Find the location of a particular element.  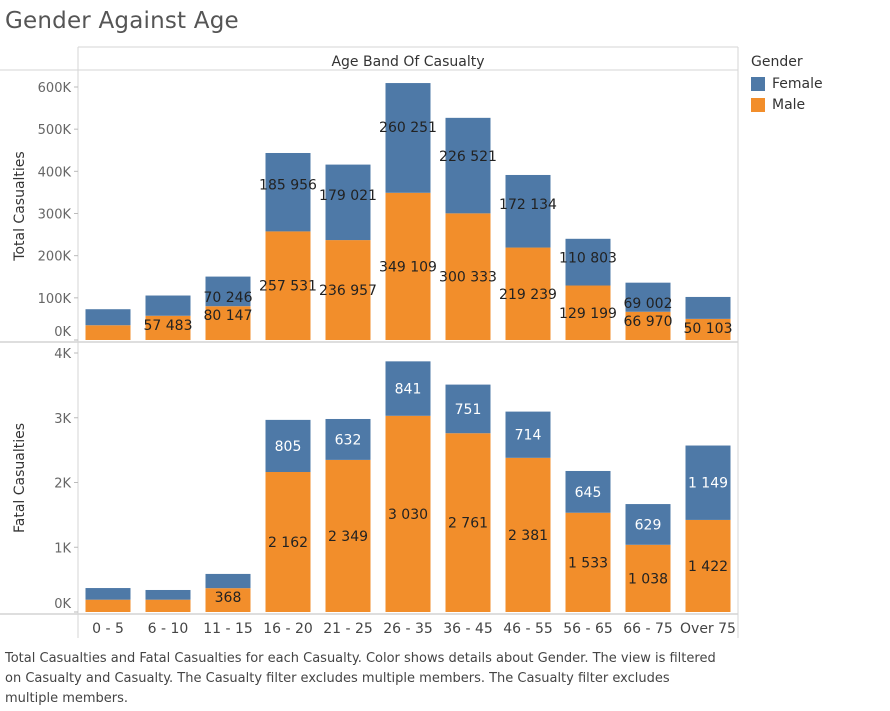

x-tick-label: 26 - 35 is located at coordinates (408, 629).